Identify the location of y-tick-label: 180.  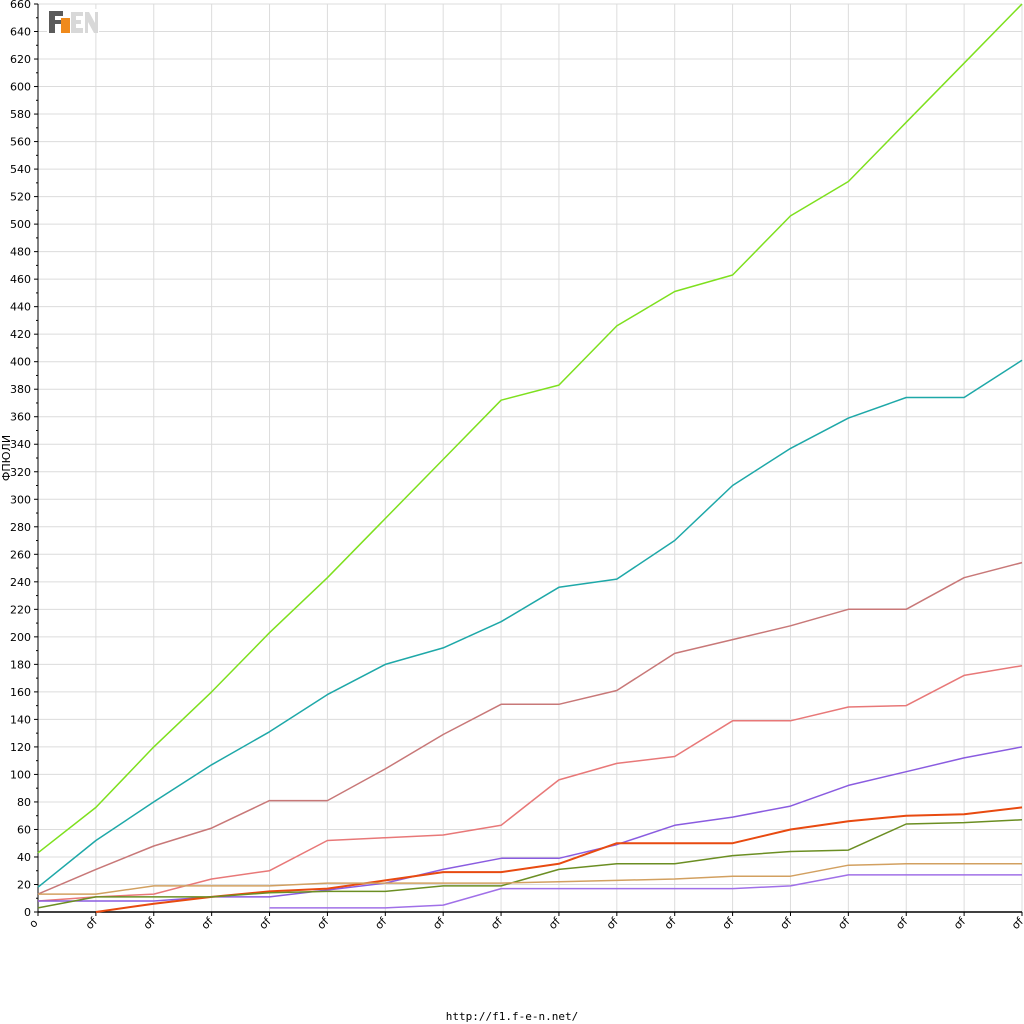
(20, 664).